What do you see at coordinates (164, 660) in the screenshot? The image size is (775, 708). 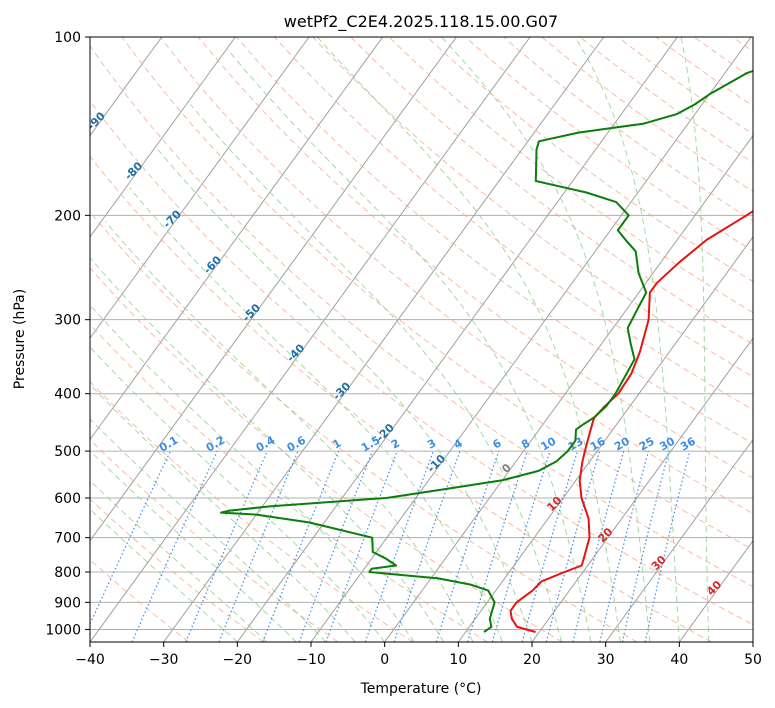 I see `x-tick-label: −30` at bounding box center [164, 660].